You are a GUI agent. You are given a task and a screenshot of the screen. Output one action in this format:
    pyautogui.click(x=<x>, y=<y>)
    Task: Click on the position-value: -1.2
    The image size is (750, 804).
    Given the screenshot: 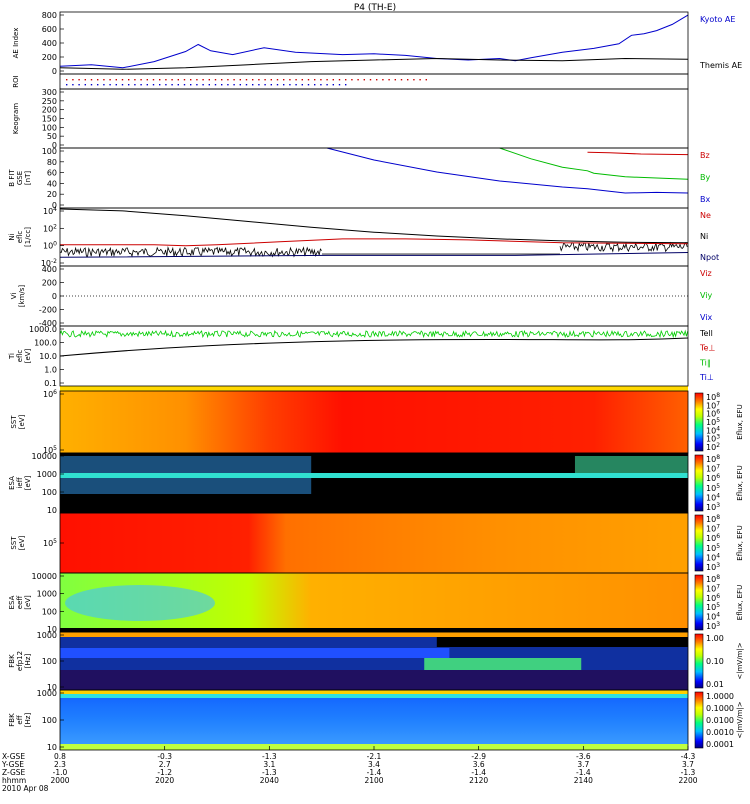 What is the action you would take?
    pyautogui.click(x=164, y=772)
    